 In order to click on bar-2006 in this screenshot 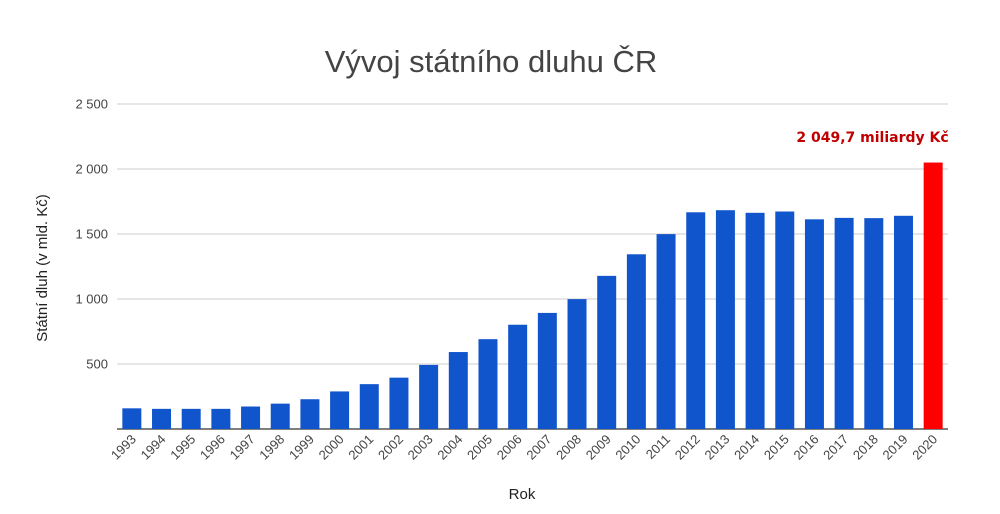, I will do `click(518, 376)`.